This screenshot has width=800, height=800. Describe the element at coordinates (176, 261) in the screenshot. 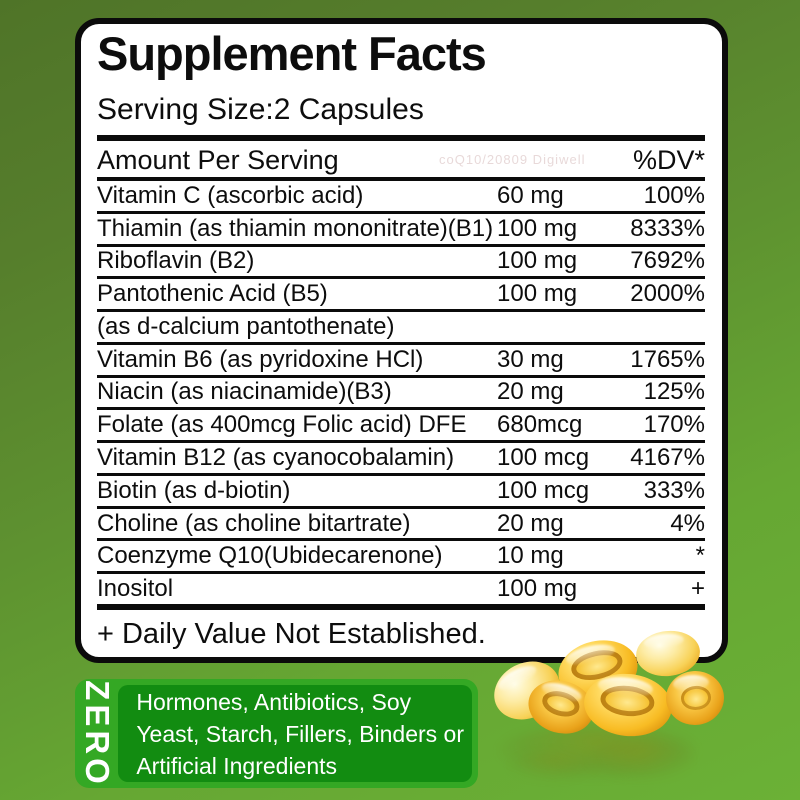

I see `nutrient-name: Riboflavin (B2)` at that location.